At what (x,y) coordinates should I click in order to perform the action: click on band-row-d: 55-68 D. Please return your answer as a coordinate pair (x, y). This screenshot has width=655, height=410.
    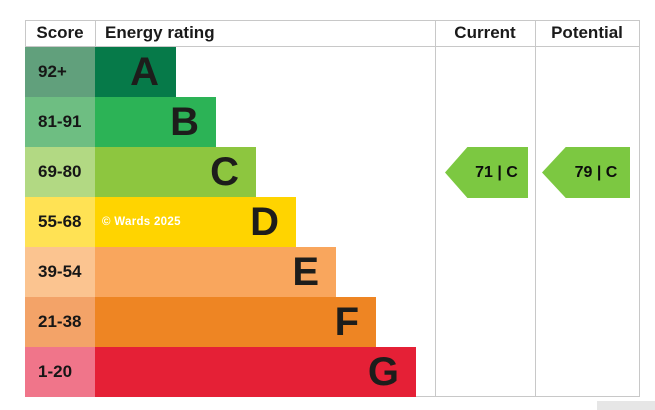
    Looking at the image, I should click on (160, 222).